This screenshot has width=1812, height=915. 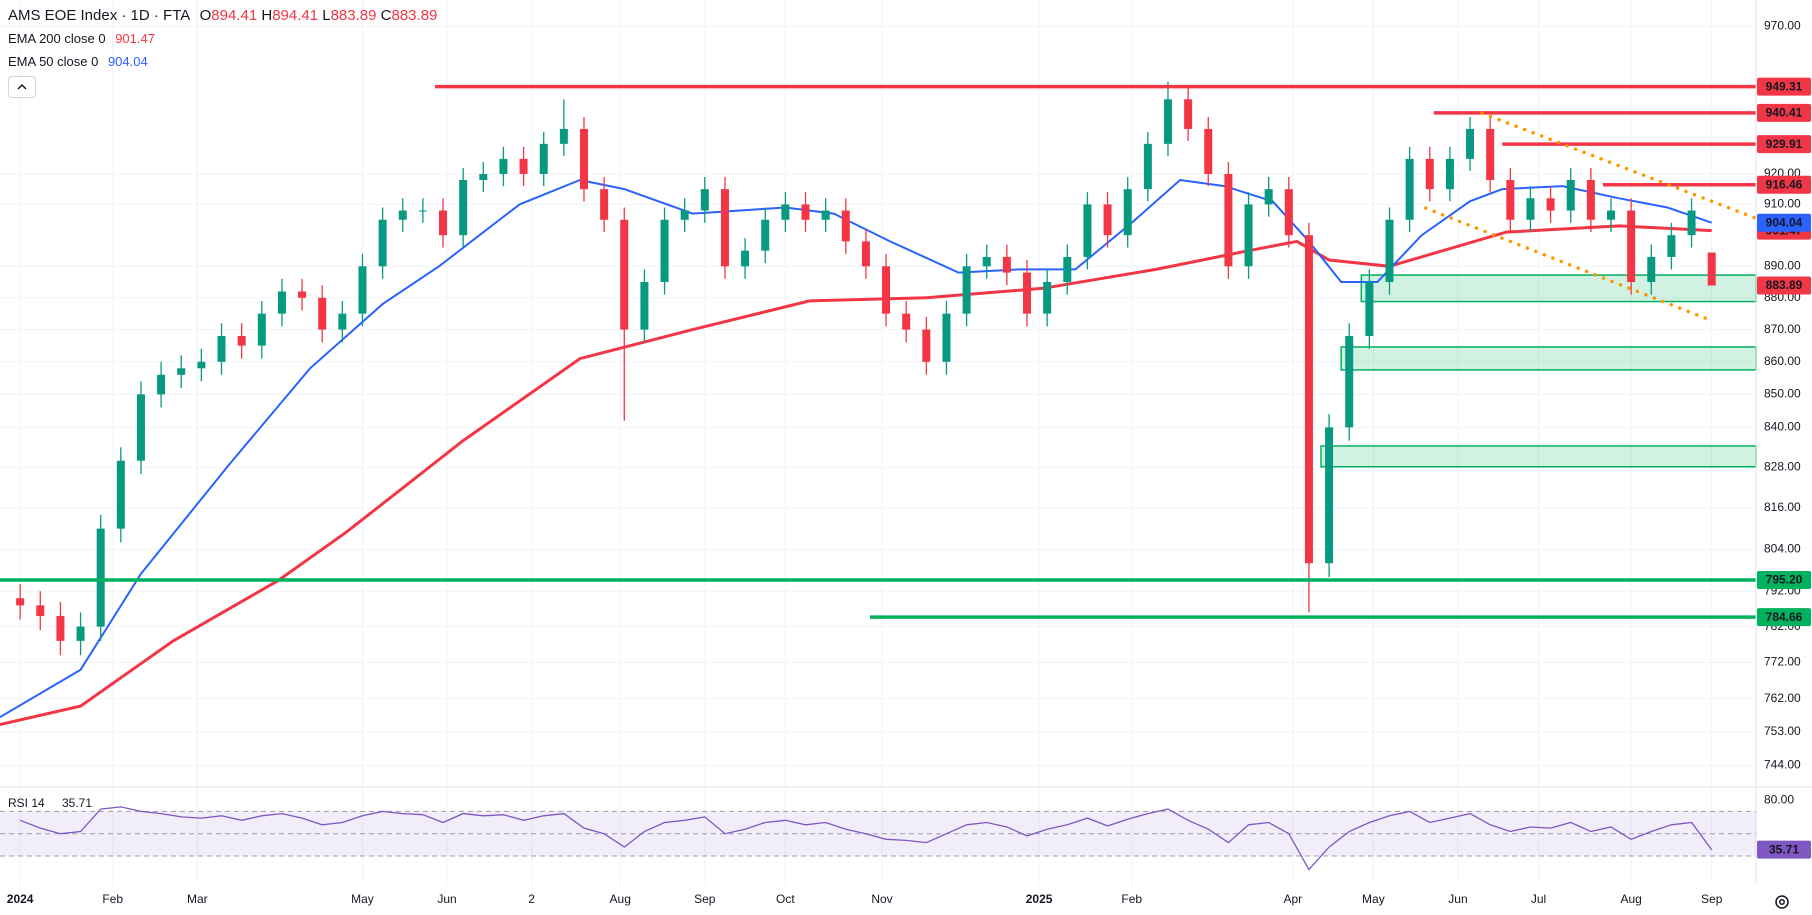 What do you see at coordinates (1782, 902) in the screenshot?
I see `settings-button` at bounding box center [1782, 902].